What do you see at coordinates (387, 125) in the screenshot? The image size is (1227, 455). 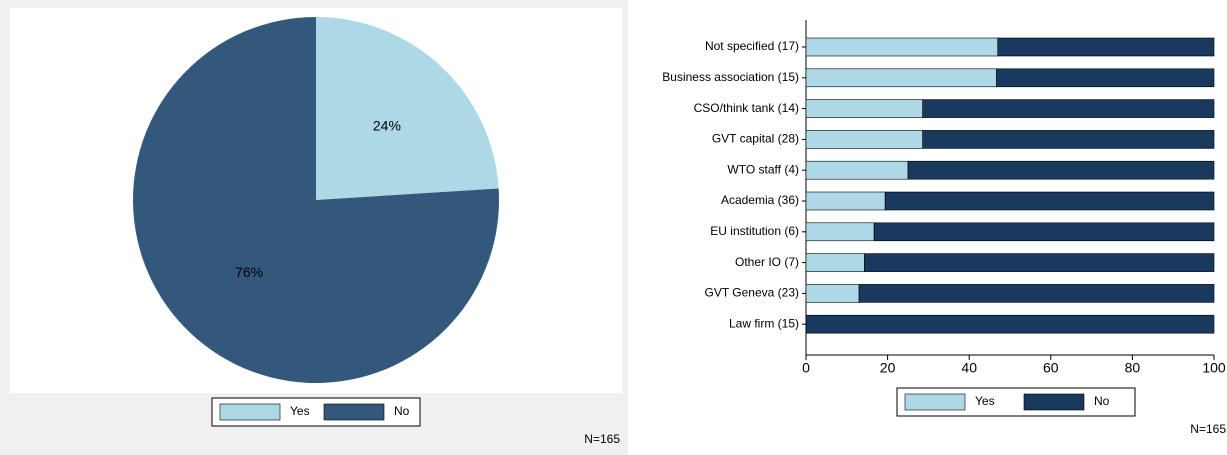 I see `slice-label: 24%` at bounding box center [387, 125].